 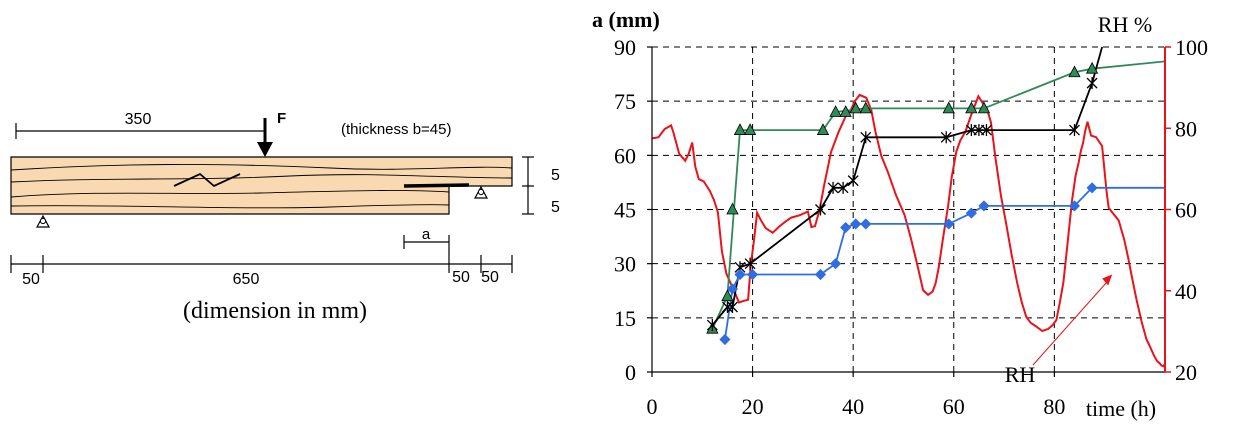 What do you see at coordinates (1186, 372) in the screenshot?
I see `y2-tick-label: 20` at bounding box center [1186, 372].